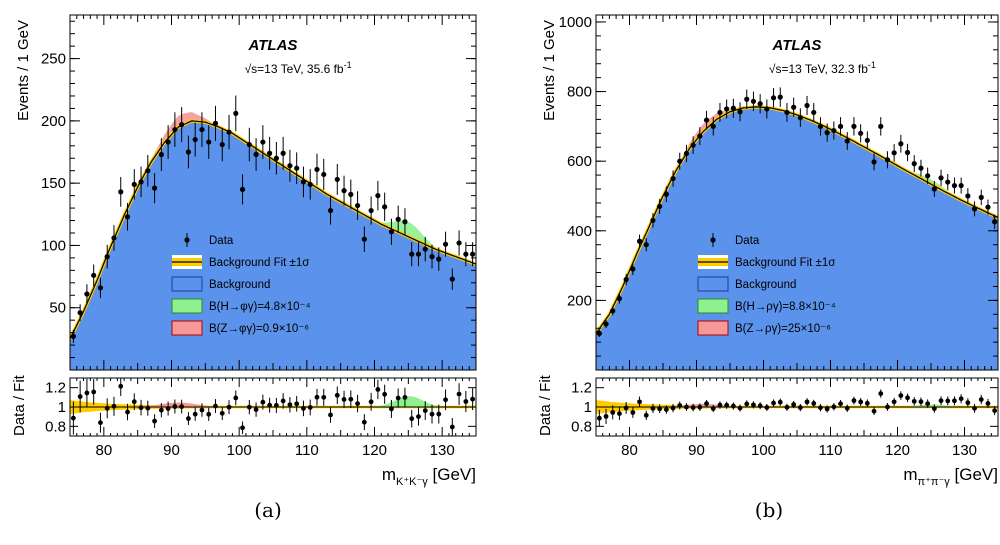  Describe the element at coordinates (696, 450) in the screenshot. I see `x-tick-label: 90` at that location.